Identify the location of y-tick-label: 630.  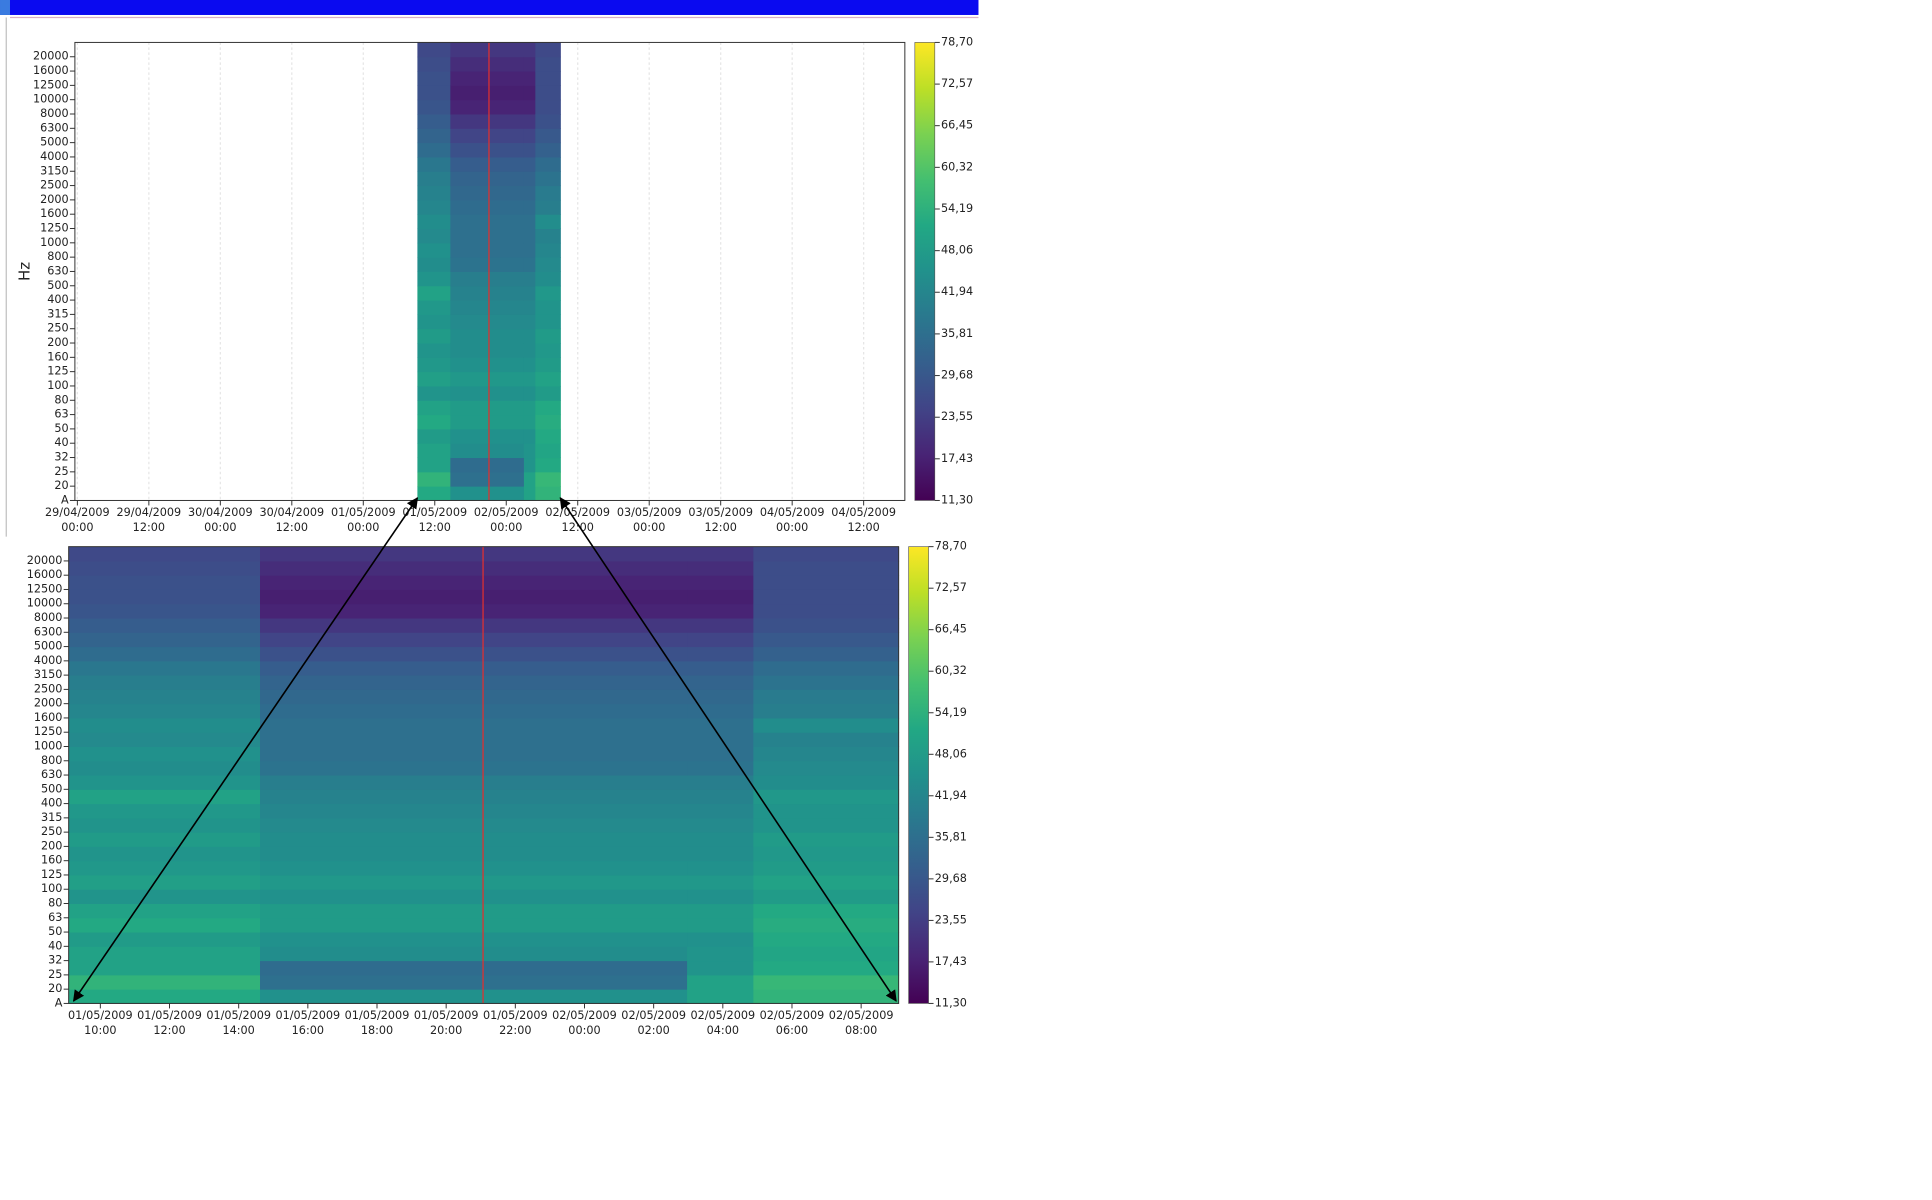
(57, 270).